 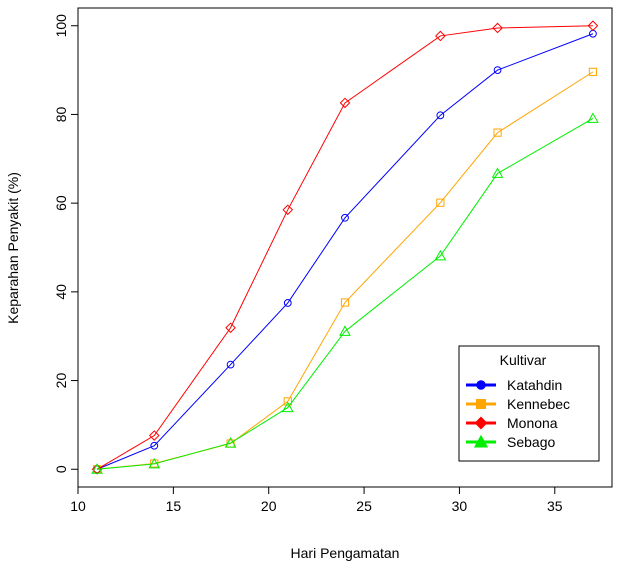 I want to click on y-tick-label: 60, so click(x=61, y=203).